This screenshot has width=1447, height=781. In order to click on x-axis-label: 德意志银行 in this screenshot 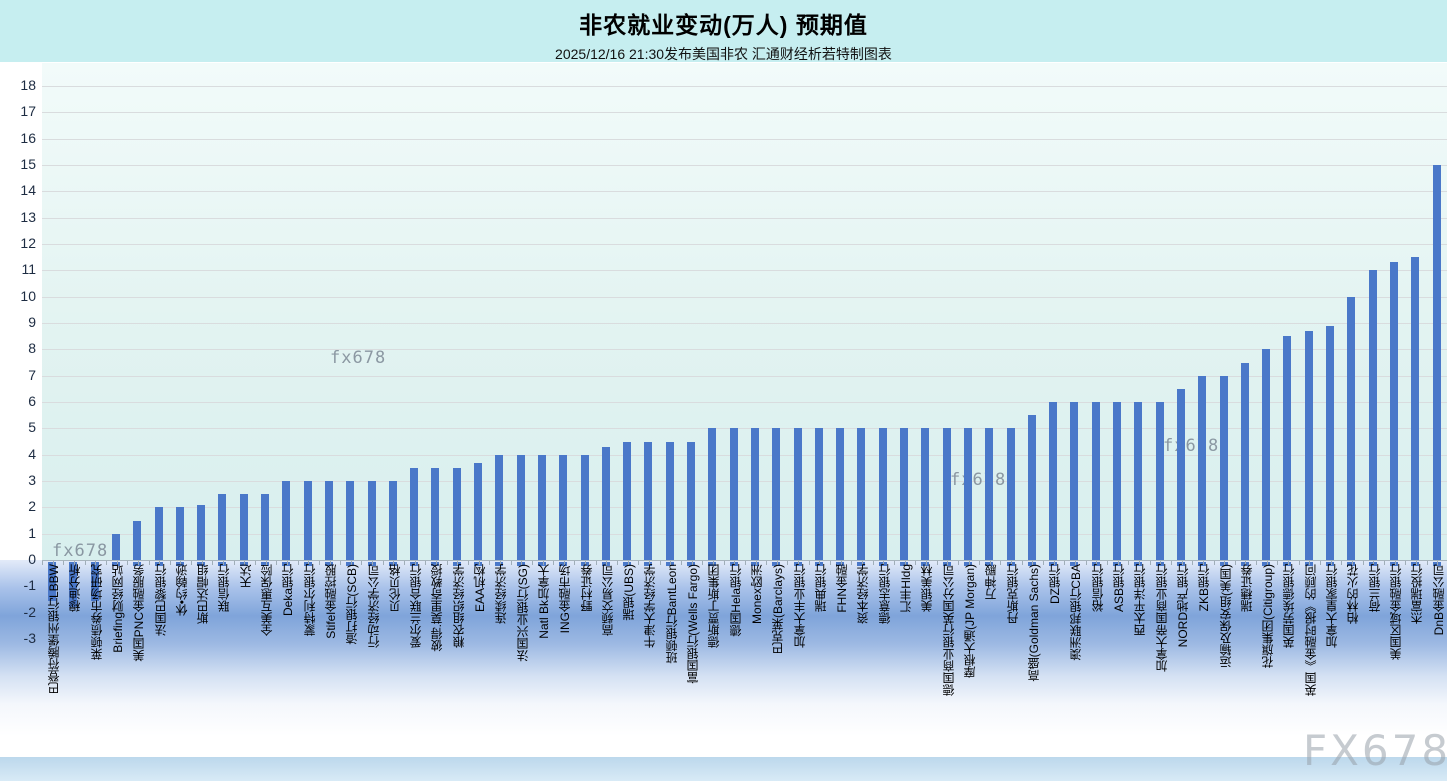, I will do `click(884, 594)`.